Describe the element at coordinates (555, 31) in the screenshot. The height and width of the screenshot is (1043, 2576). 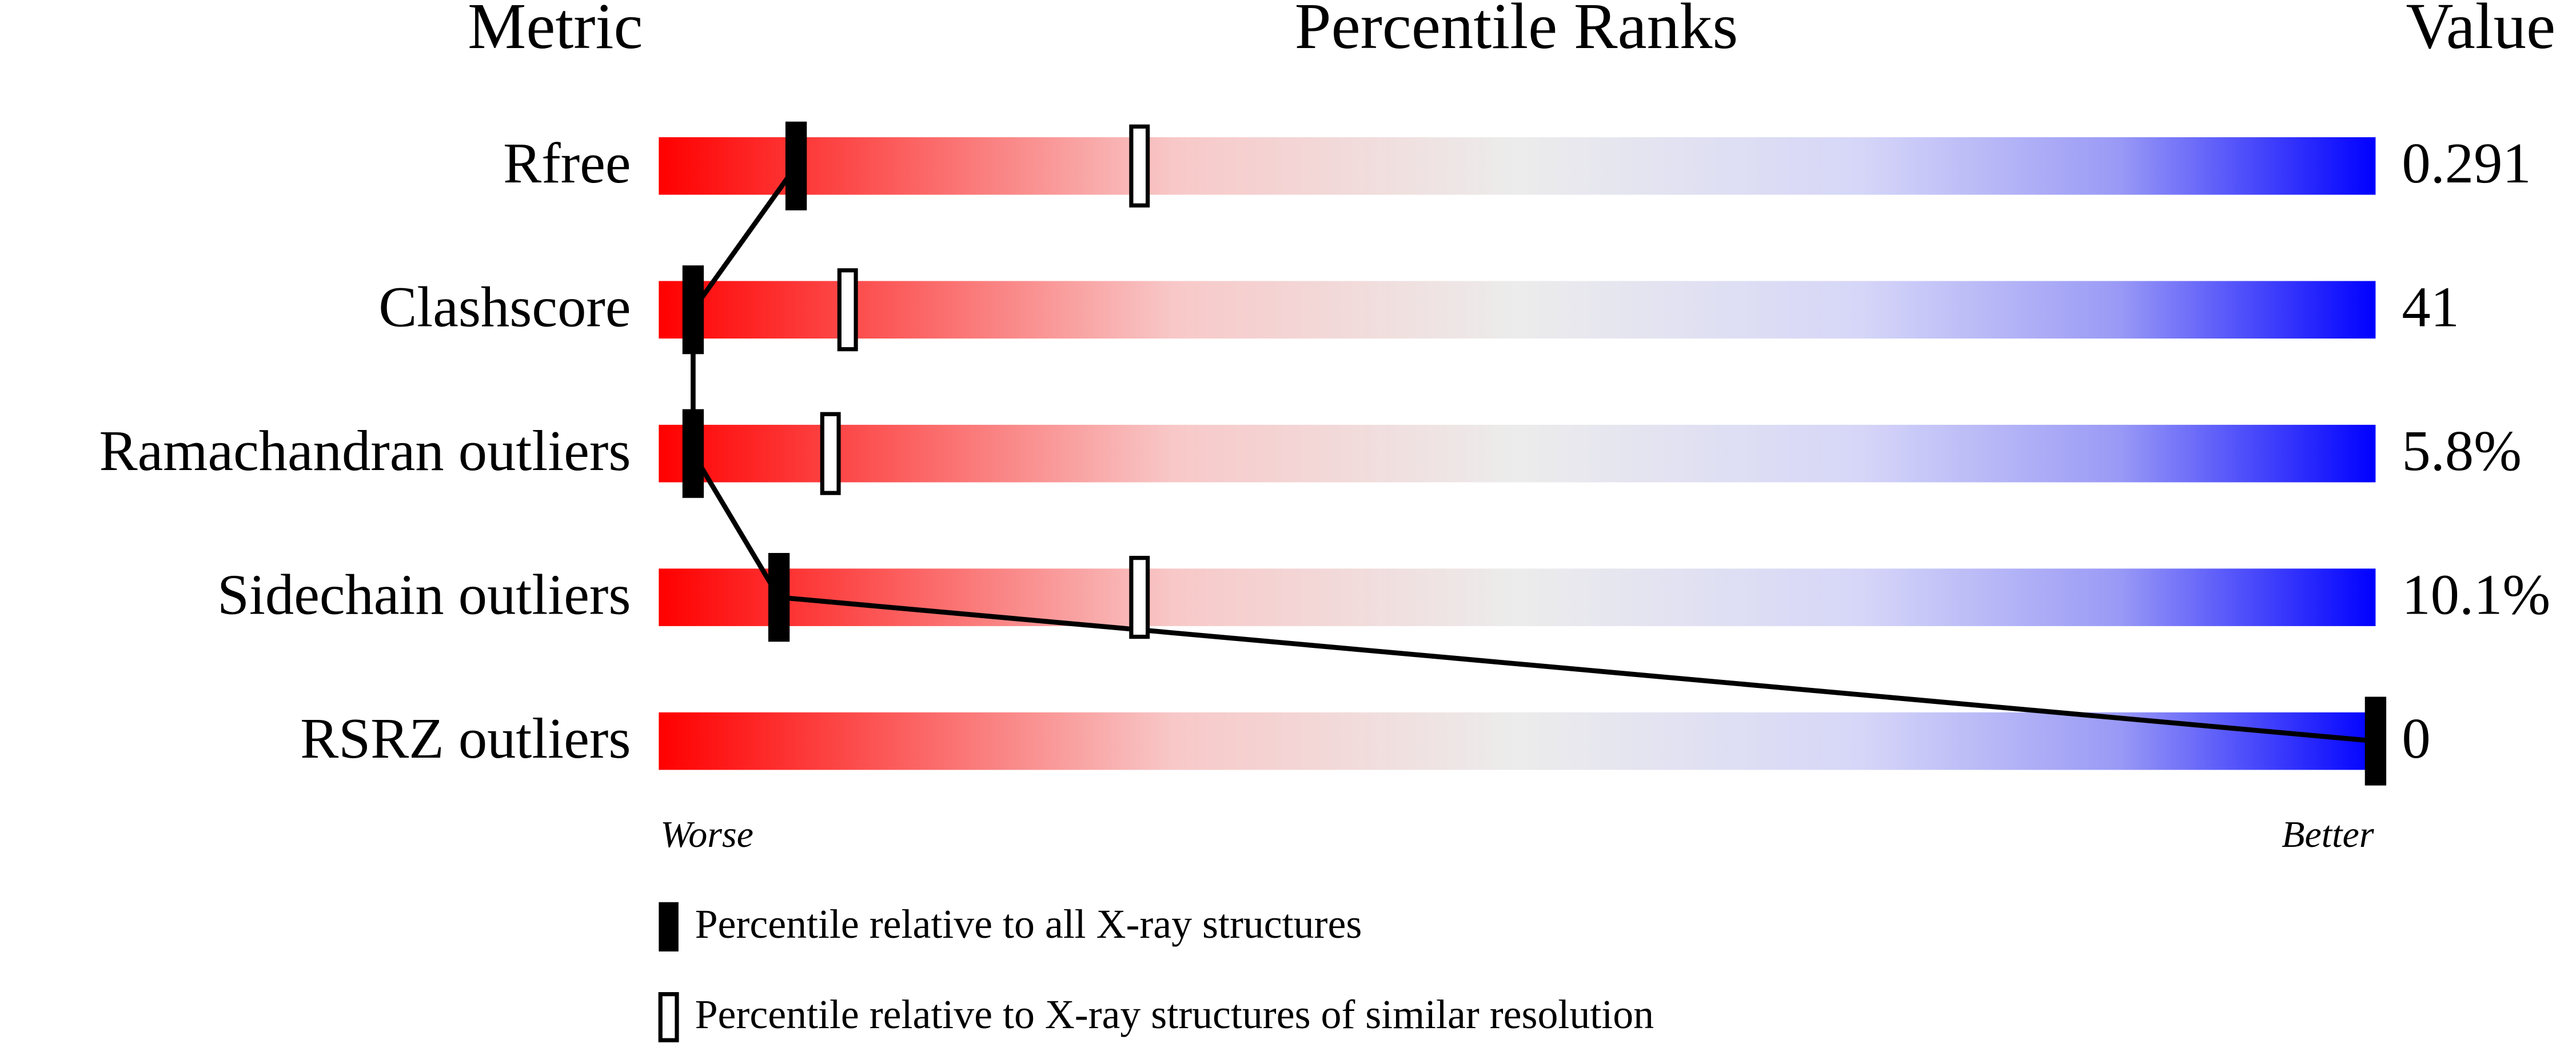
I see `column-title: Metric` at that location.